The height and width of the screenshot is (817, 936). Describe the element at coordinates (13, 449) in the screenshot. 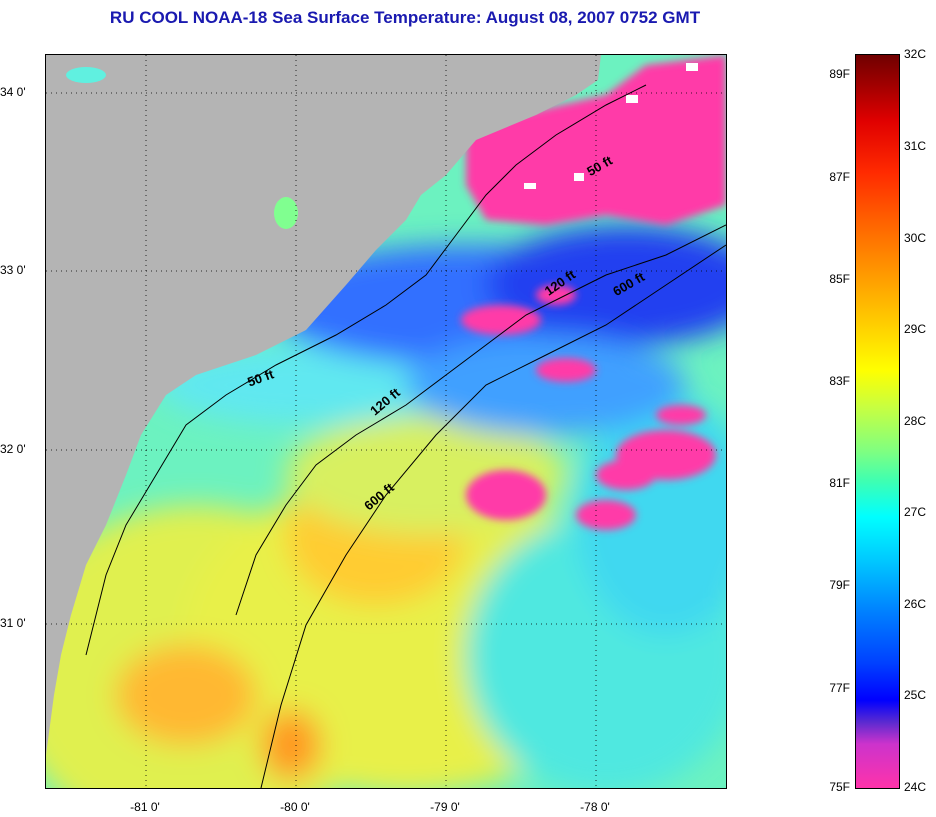

I see `lat-label: 32 0'` at that location.